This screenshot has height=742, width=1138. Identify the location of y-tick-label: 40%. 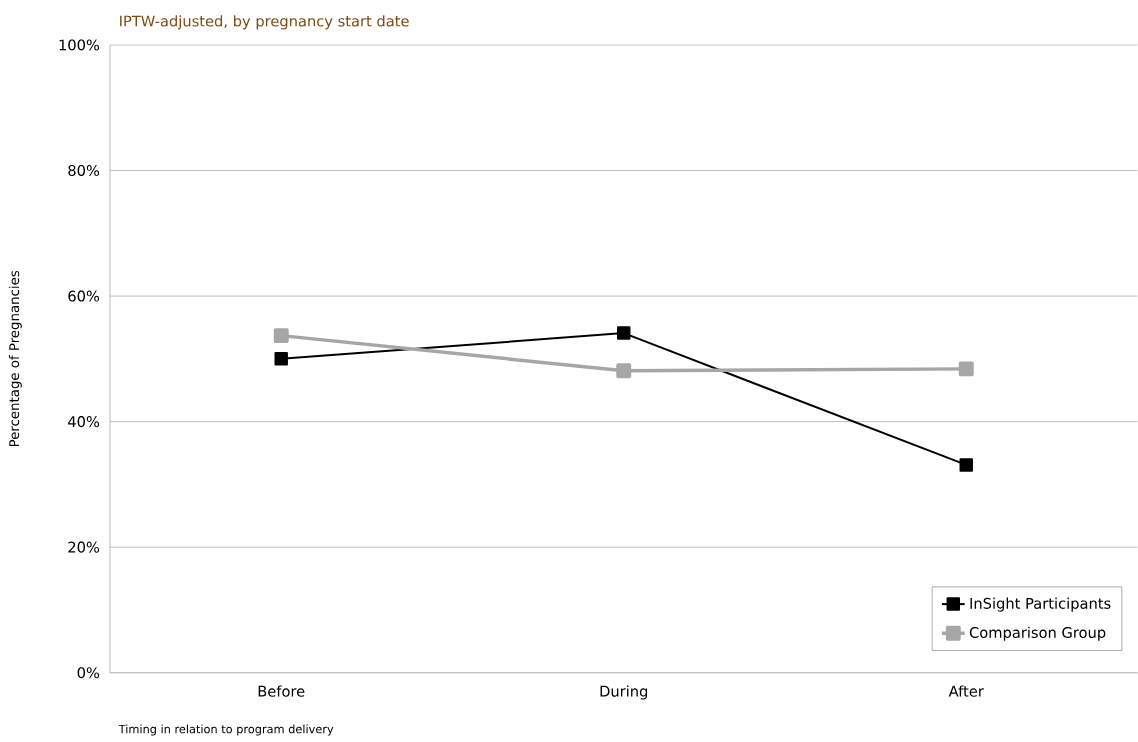
(84, 422).